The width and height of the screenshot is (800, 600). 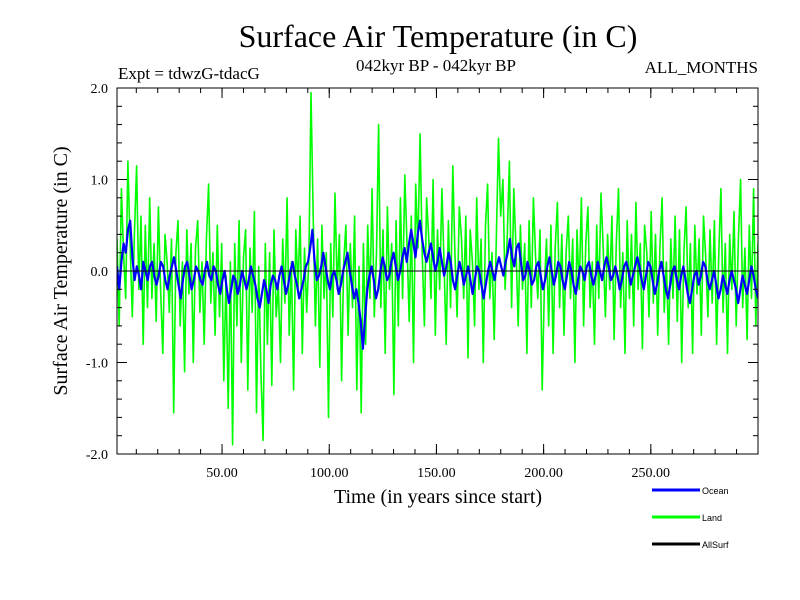 I want to click on y-tick-label: 2.0, so click(x=100, y=89).